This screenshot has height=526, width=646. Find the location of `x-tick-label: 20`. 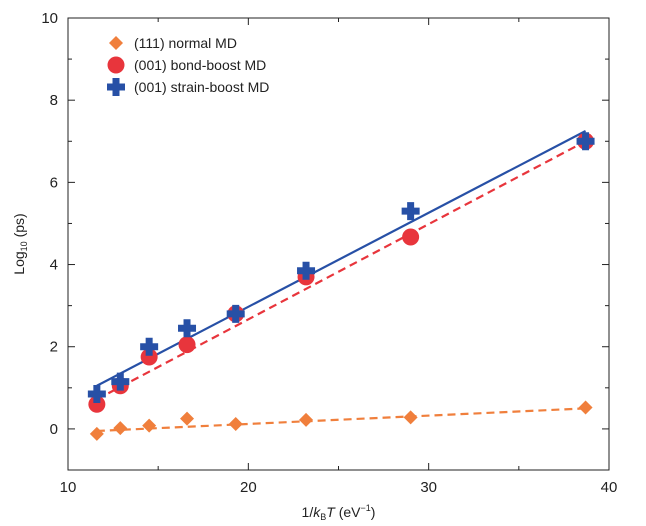

x-tick-label: 20 is located at coordinates (248, 487).